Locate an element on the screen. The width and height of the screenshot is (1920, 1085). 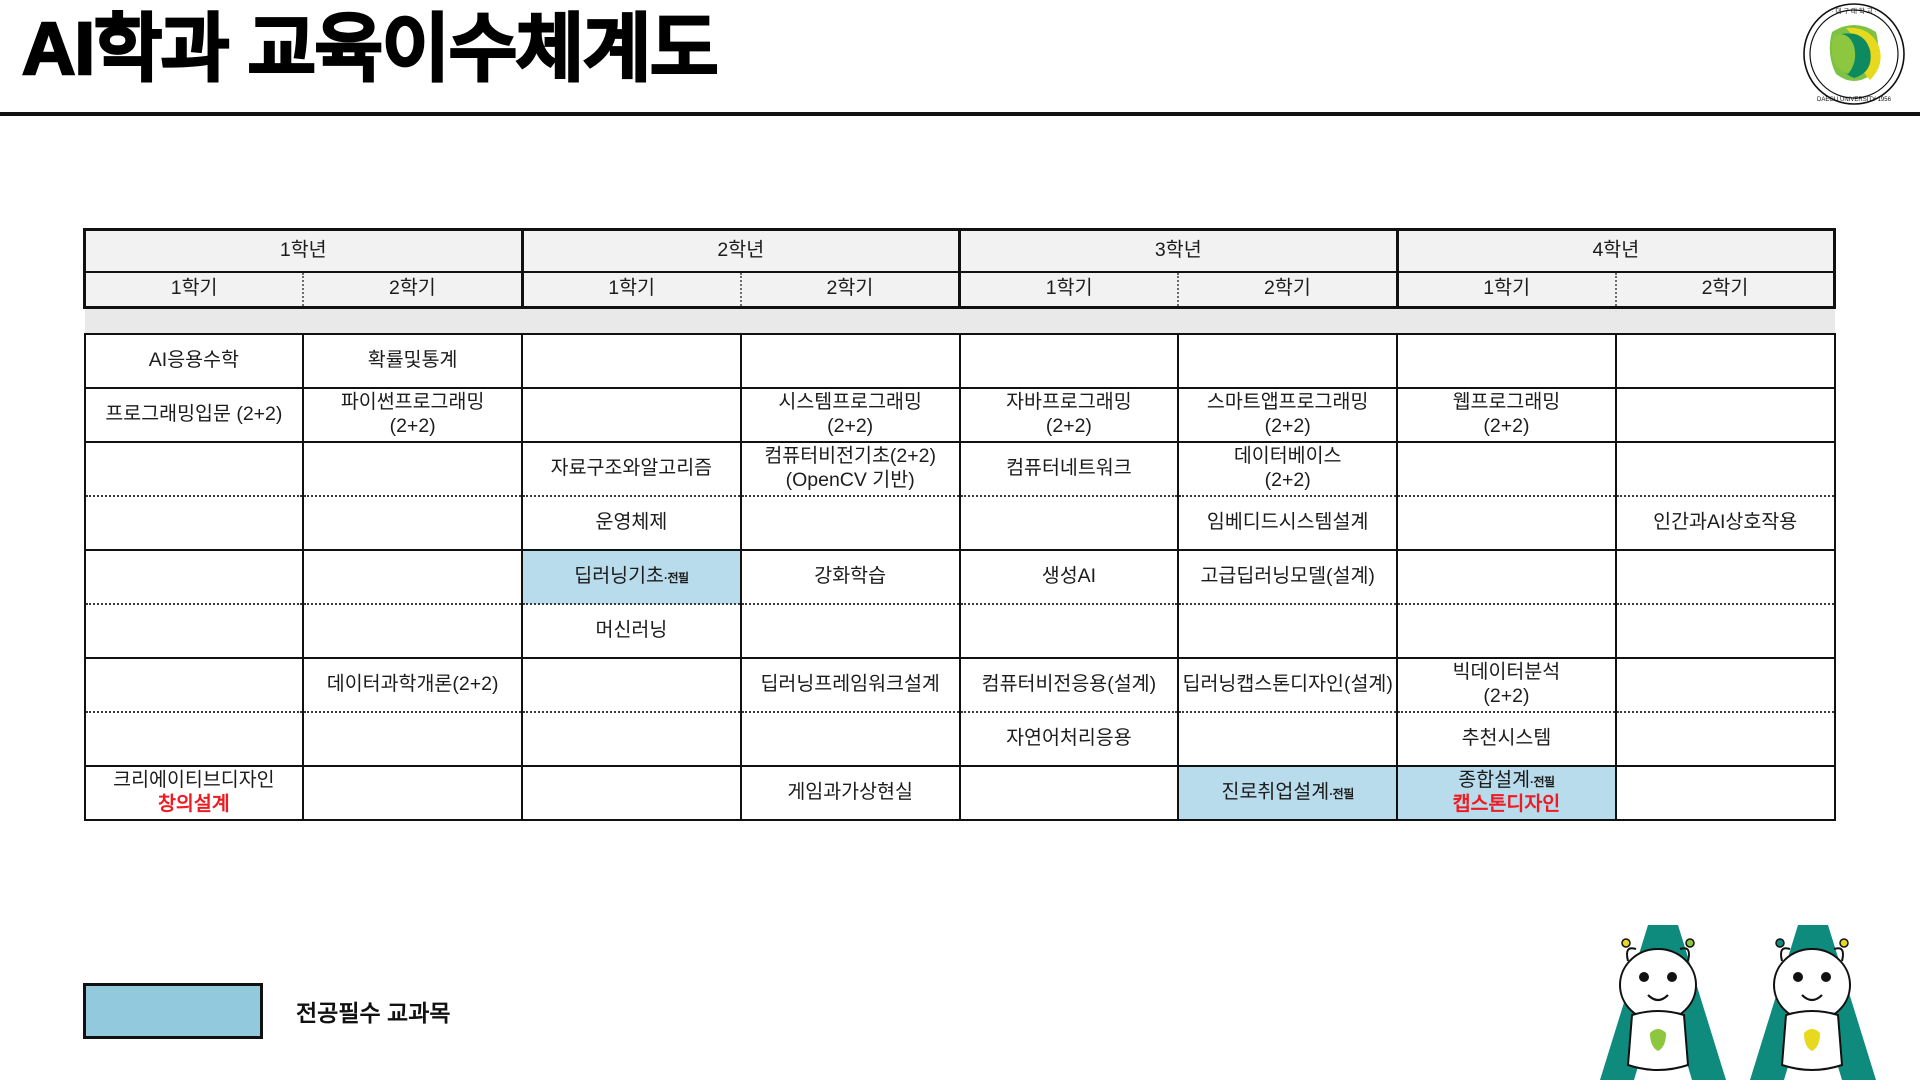
course-cell: 크리에이티브디자인 창의설계 is located at coordinates (194, 792).